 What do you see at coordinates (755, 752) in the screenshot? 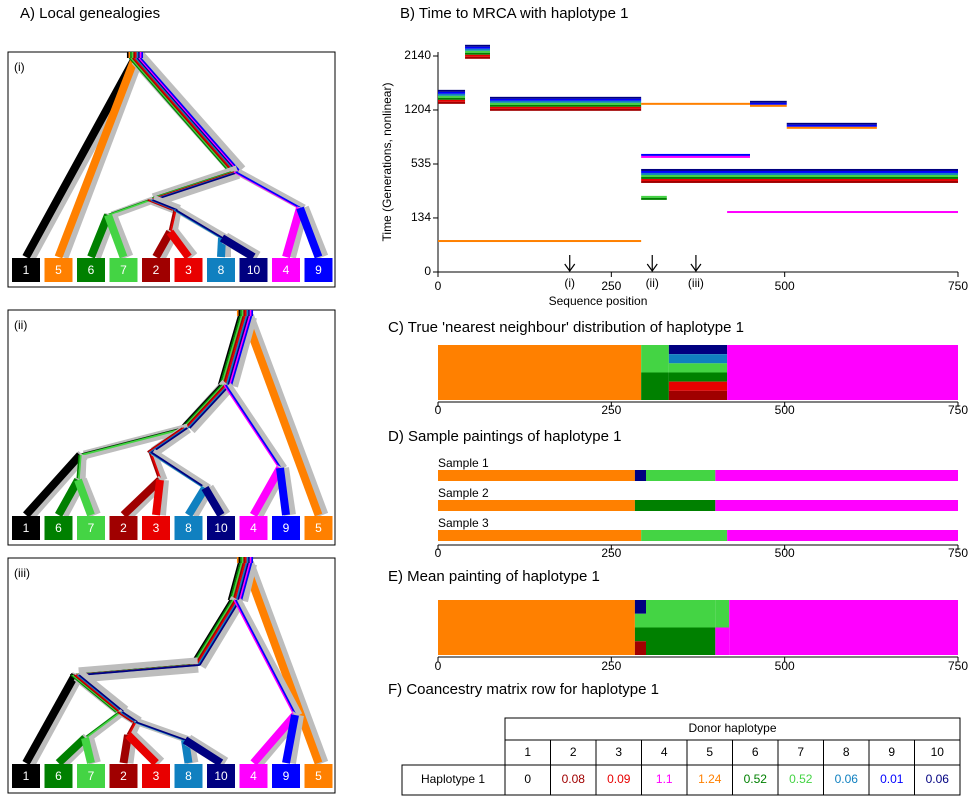
I see `column-header: 6` at bounding box center [755, 752].